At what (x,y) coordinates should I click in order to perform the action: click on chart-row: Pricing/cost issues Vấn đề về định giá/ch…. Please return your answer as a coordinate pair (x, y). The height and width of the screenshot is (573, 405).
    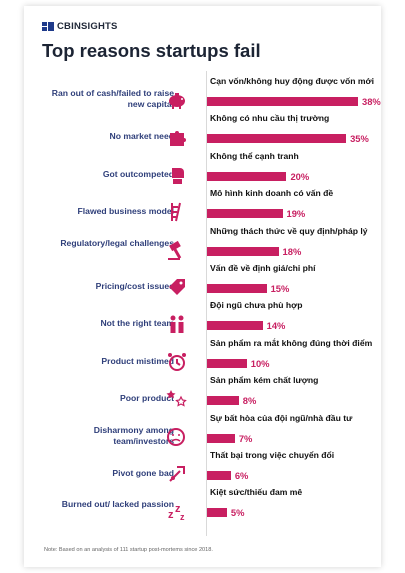
    Looking at the image, I should click on (202, 279).